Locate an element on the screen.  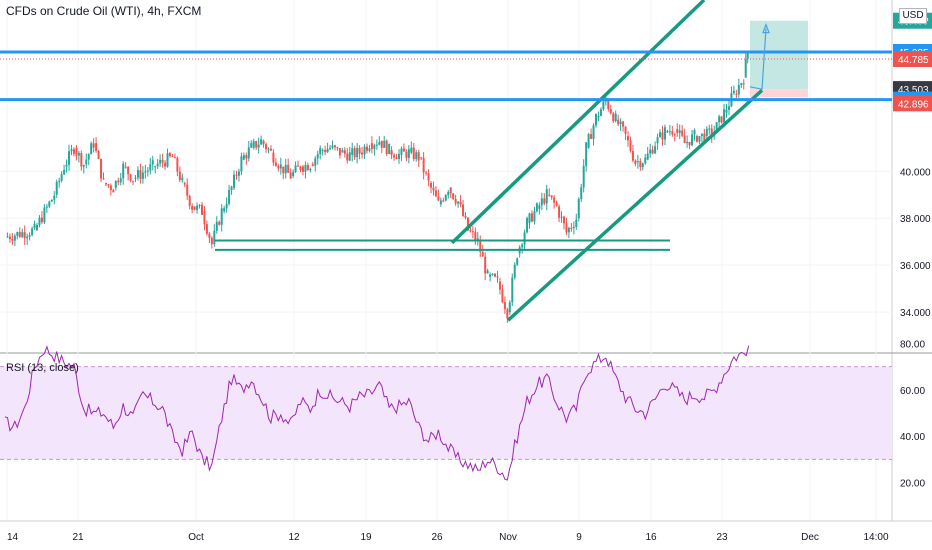
projection-path is located at coordinates (758, 59).